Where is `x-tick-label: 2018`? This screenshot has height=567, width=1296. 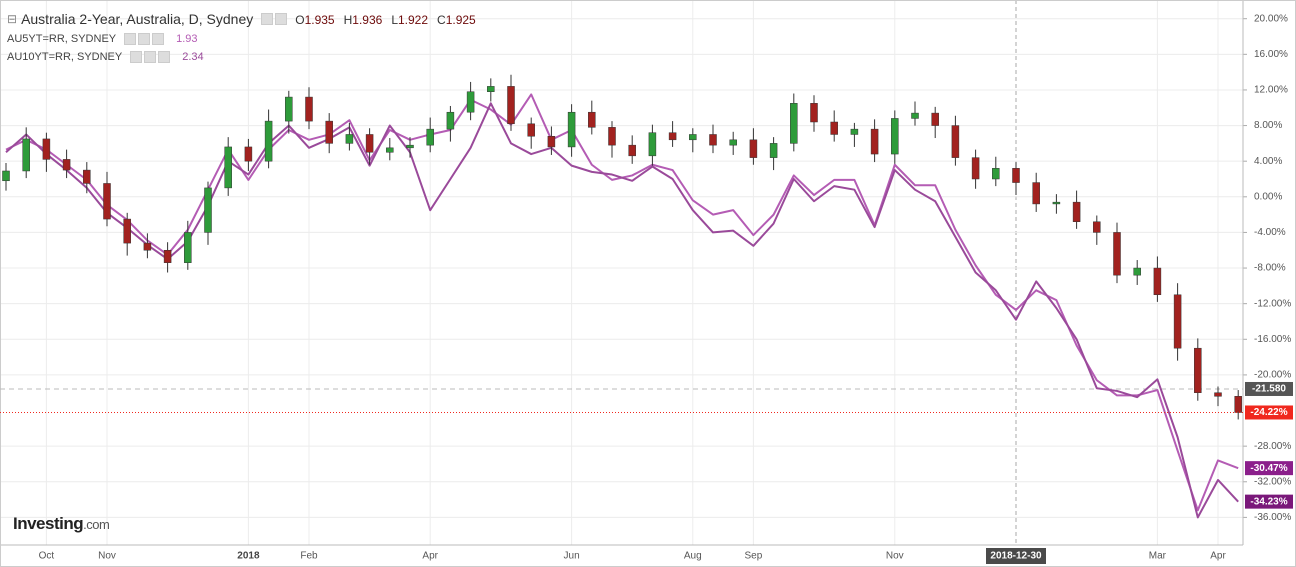 x-tick-label: 2018 is located at coordinates (248, 556).